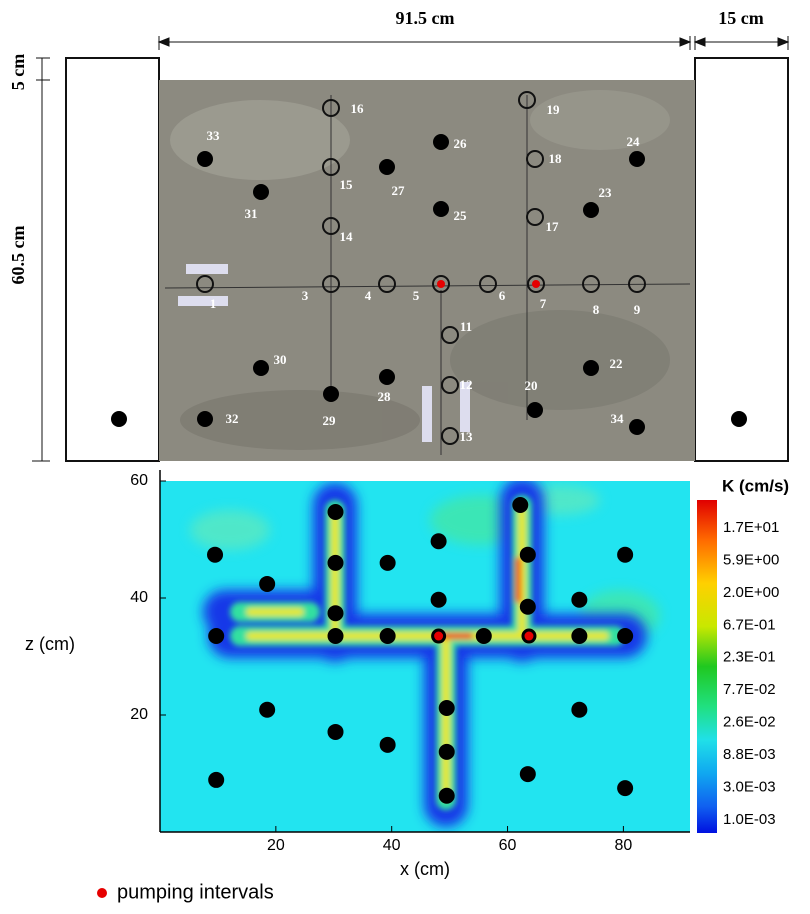 The width and height of the screenshot is (810, 914). What do you see at coordinates (276, 845) in the screenshot?
I see `x-tick-label: 20` at bounding box center [276, 845].